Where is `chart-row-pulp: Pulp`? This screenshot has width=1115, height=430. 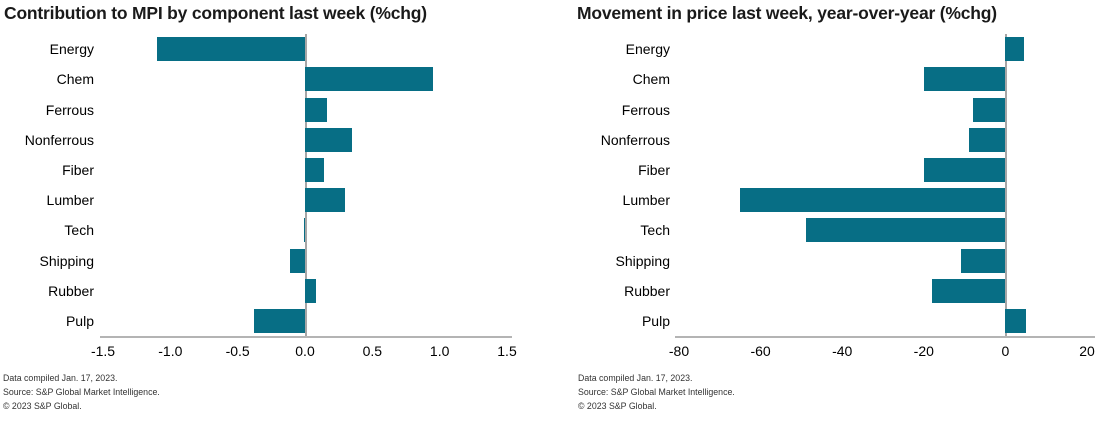 chart-row-pulp: Pulp is located at coordinates (253, 321).